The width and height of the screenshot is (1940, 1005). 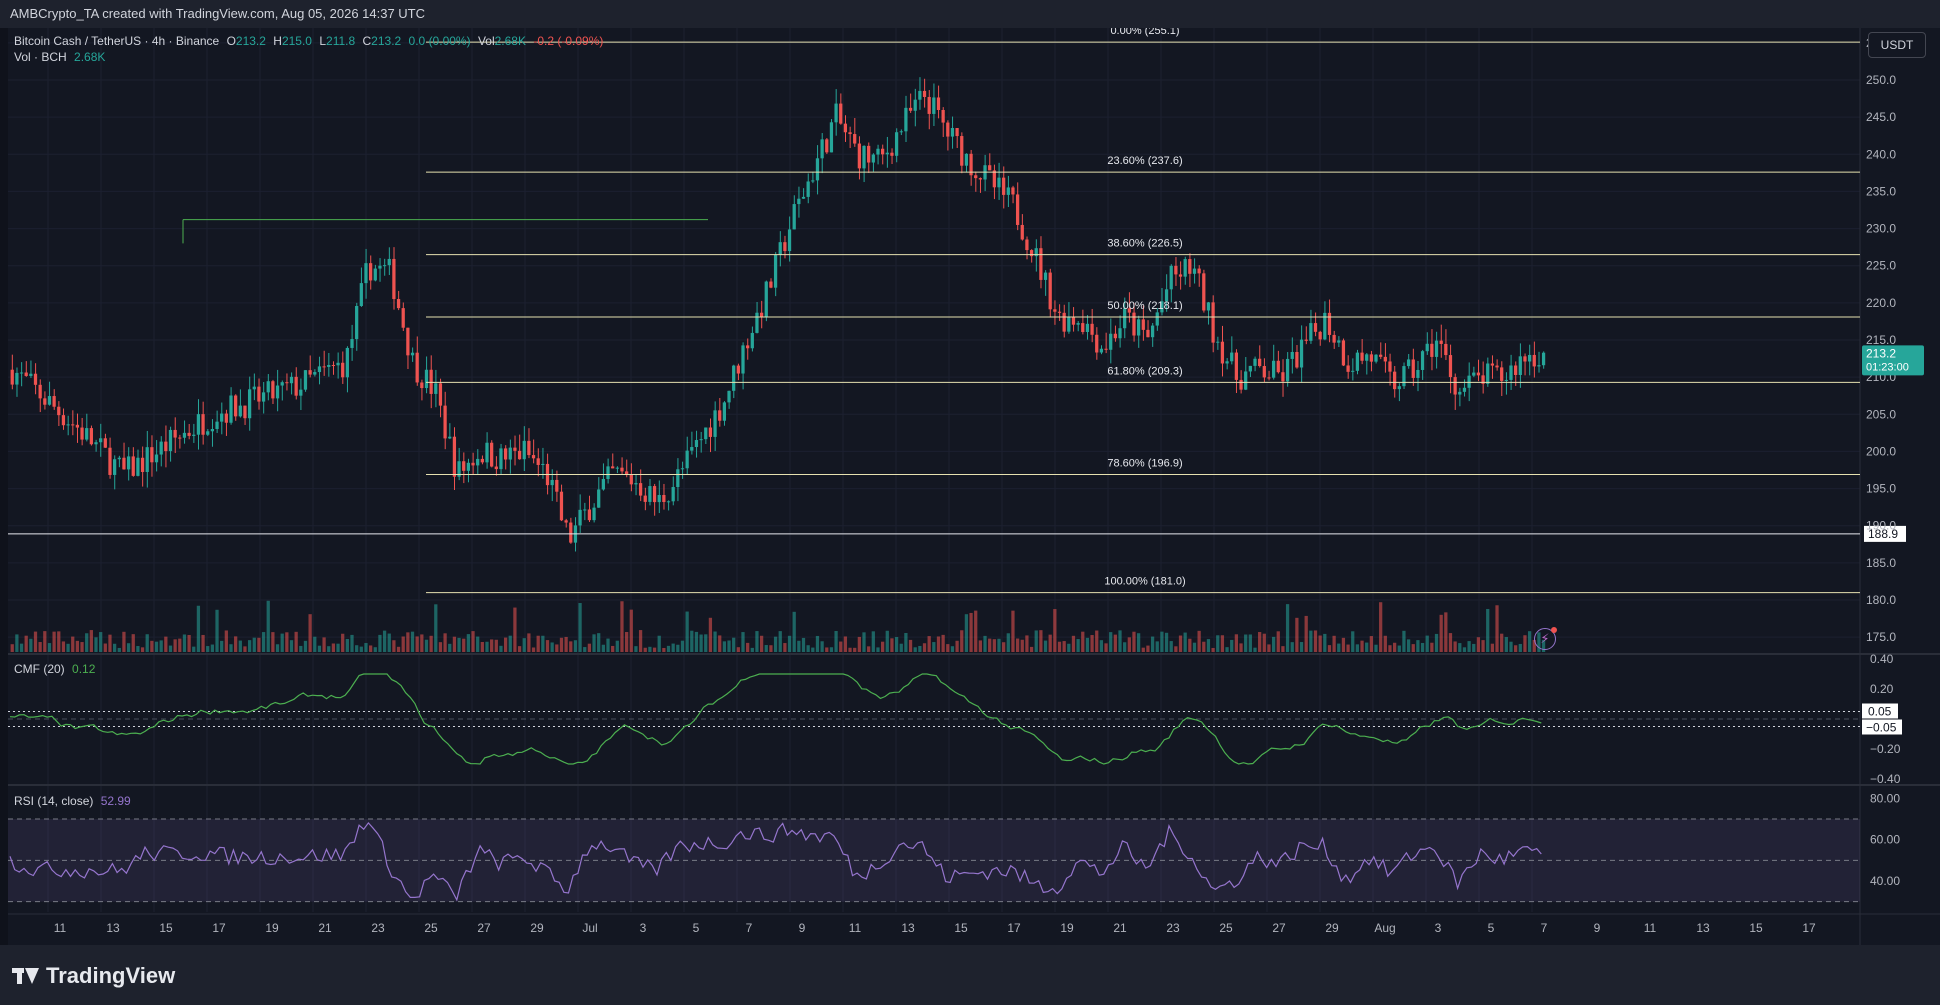 I want to click on legend-symbol: Bitcoin Cash / TetherUS · 4h · Binance, so click(x=117, y=41).